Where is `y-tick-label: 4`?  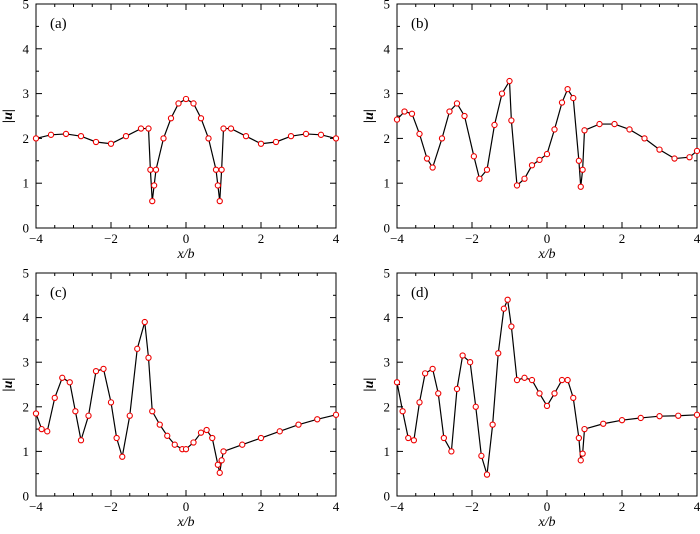 y-tick-label: 4 is located at coordinates (387, 317).